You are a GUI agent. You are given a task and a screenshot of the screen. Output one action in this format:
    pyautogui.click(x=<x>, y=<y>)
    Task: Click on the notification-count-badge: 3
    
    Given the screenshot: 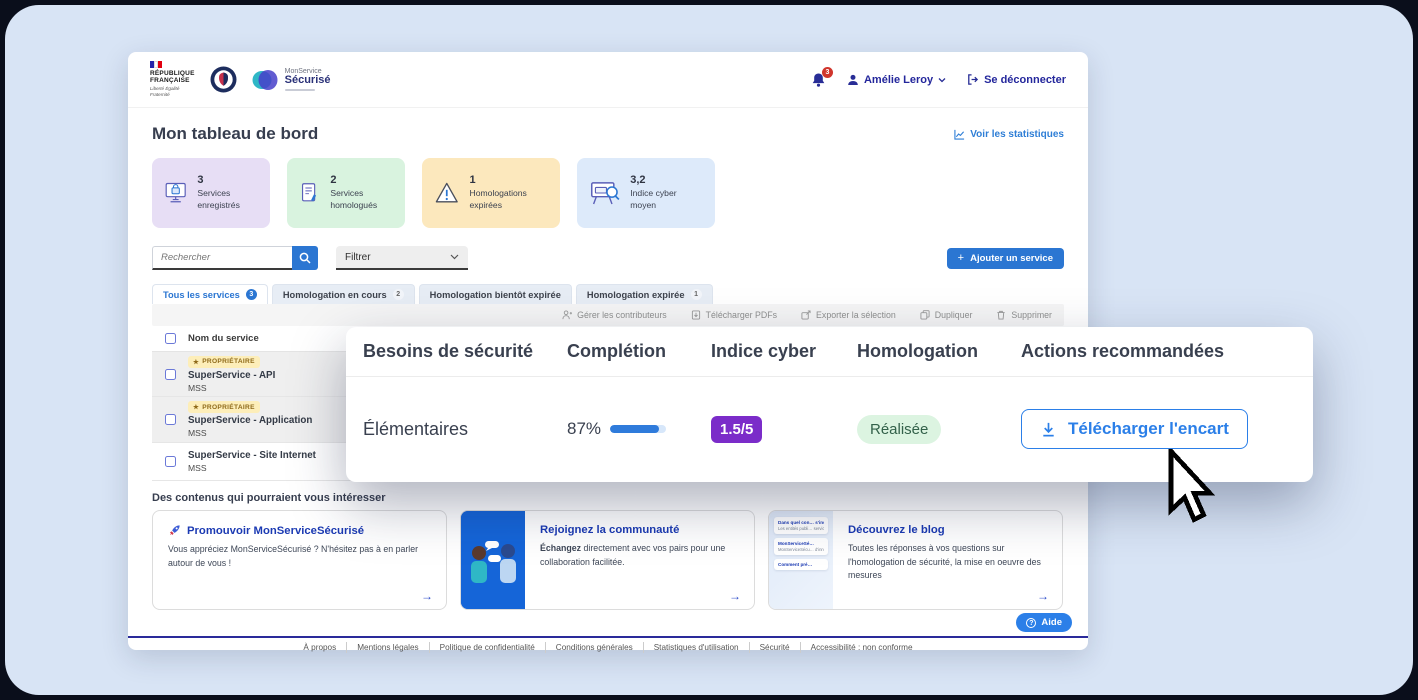 What is the action you would take?
    pyautogui.click(x=827, y=72)
    